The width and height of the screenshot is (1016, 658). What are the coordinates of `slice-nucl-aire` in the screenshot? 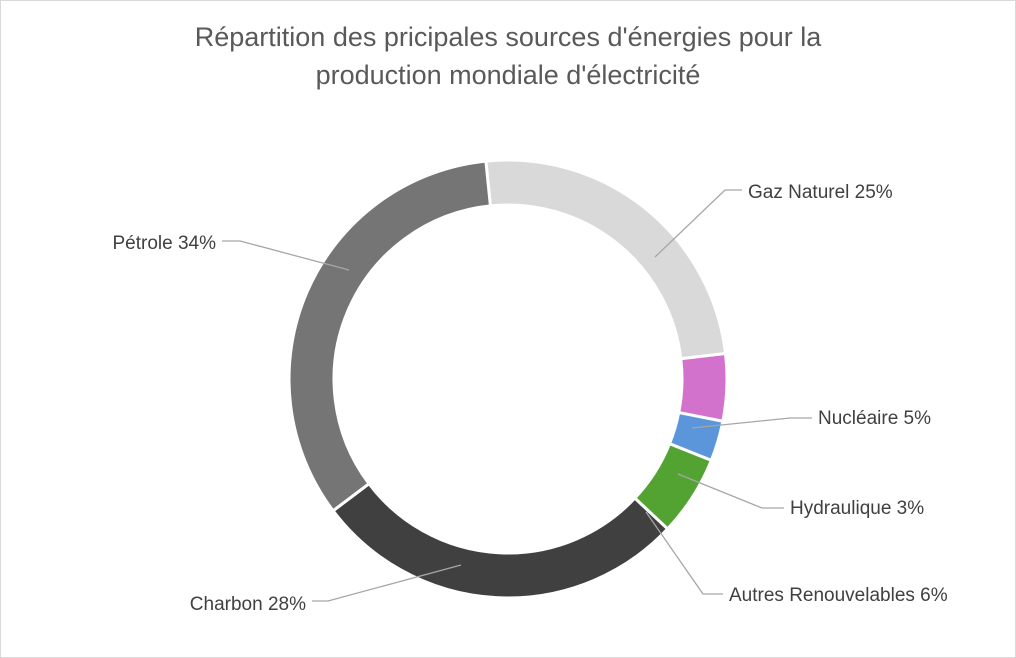 It's located at (702, 387).